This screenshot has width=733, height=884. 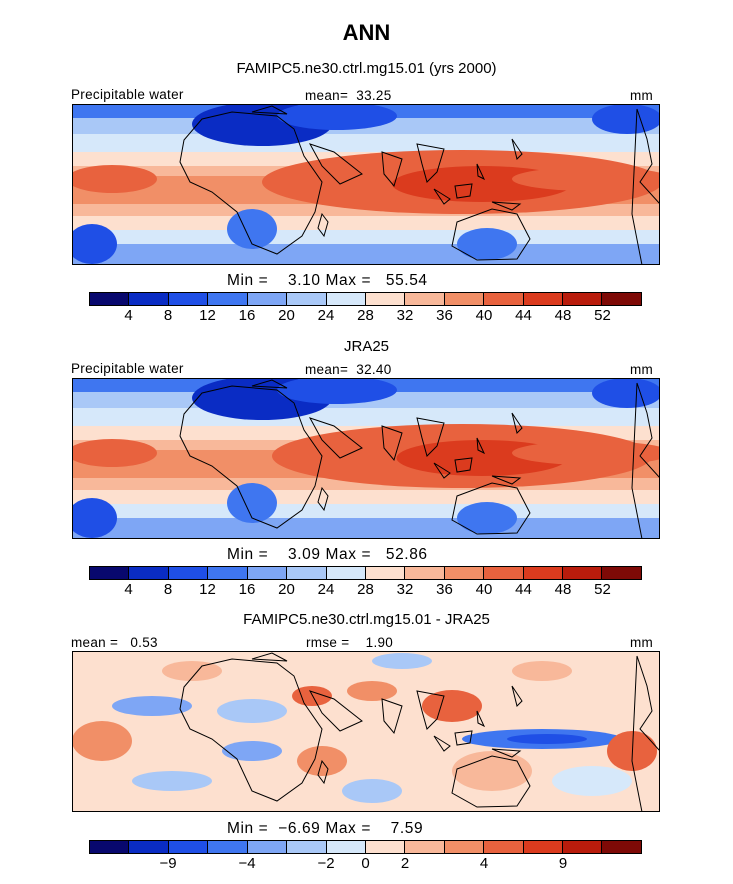 I want to click on colorbar-tick-label: 12, so click(x=207, y=315).